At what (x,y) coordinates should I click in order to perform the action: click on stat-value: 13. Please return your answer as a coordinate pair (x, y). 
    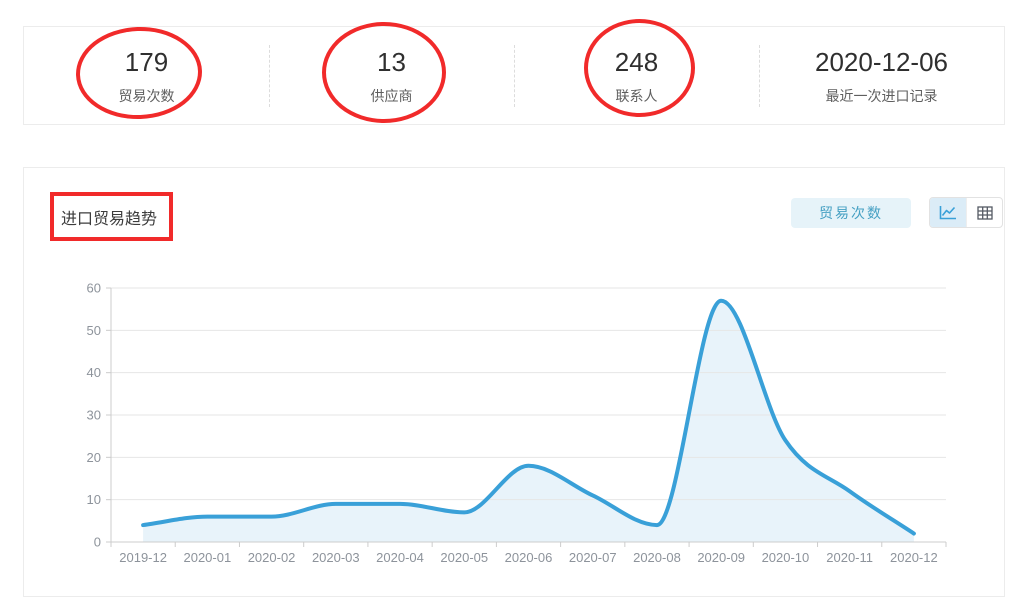
    Looking at the image, I should click on (391, 62).